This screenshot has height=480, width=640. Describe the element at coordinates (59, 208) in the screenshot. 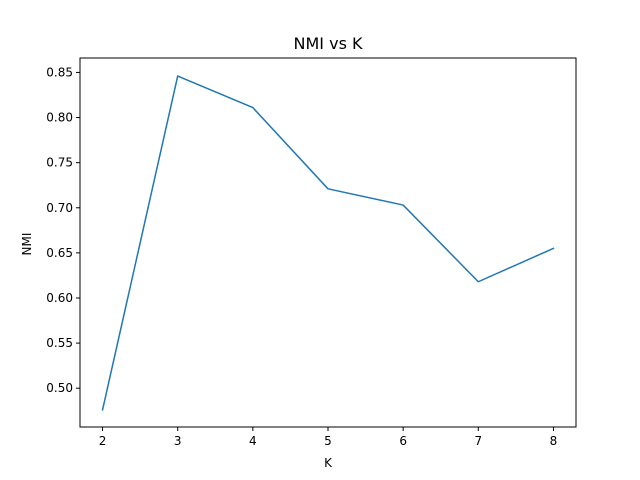

I see `y-tick-label-4: 0.70` at that location.